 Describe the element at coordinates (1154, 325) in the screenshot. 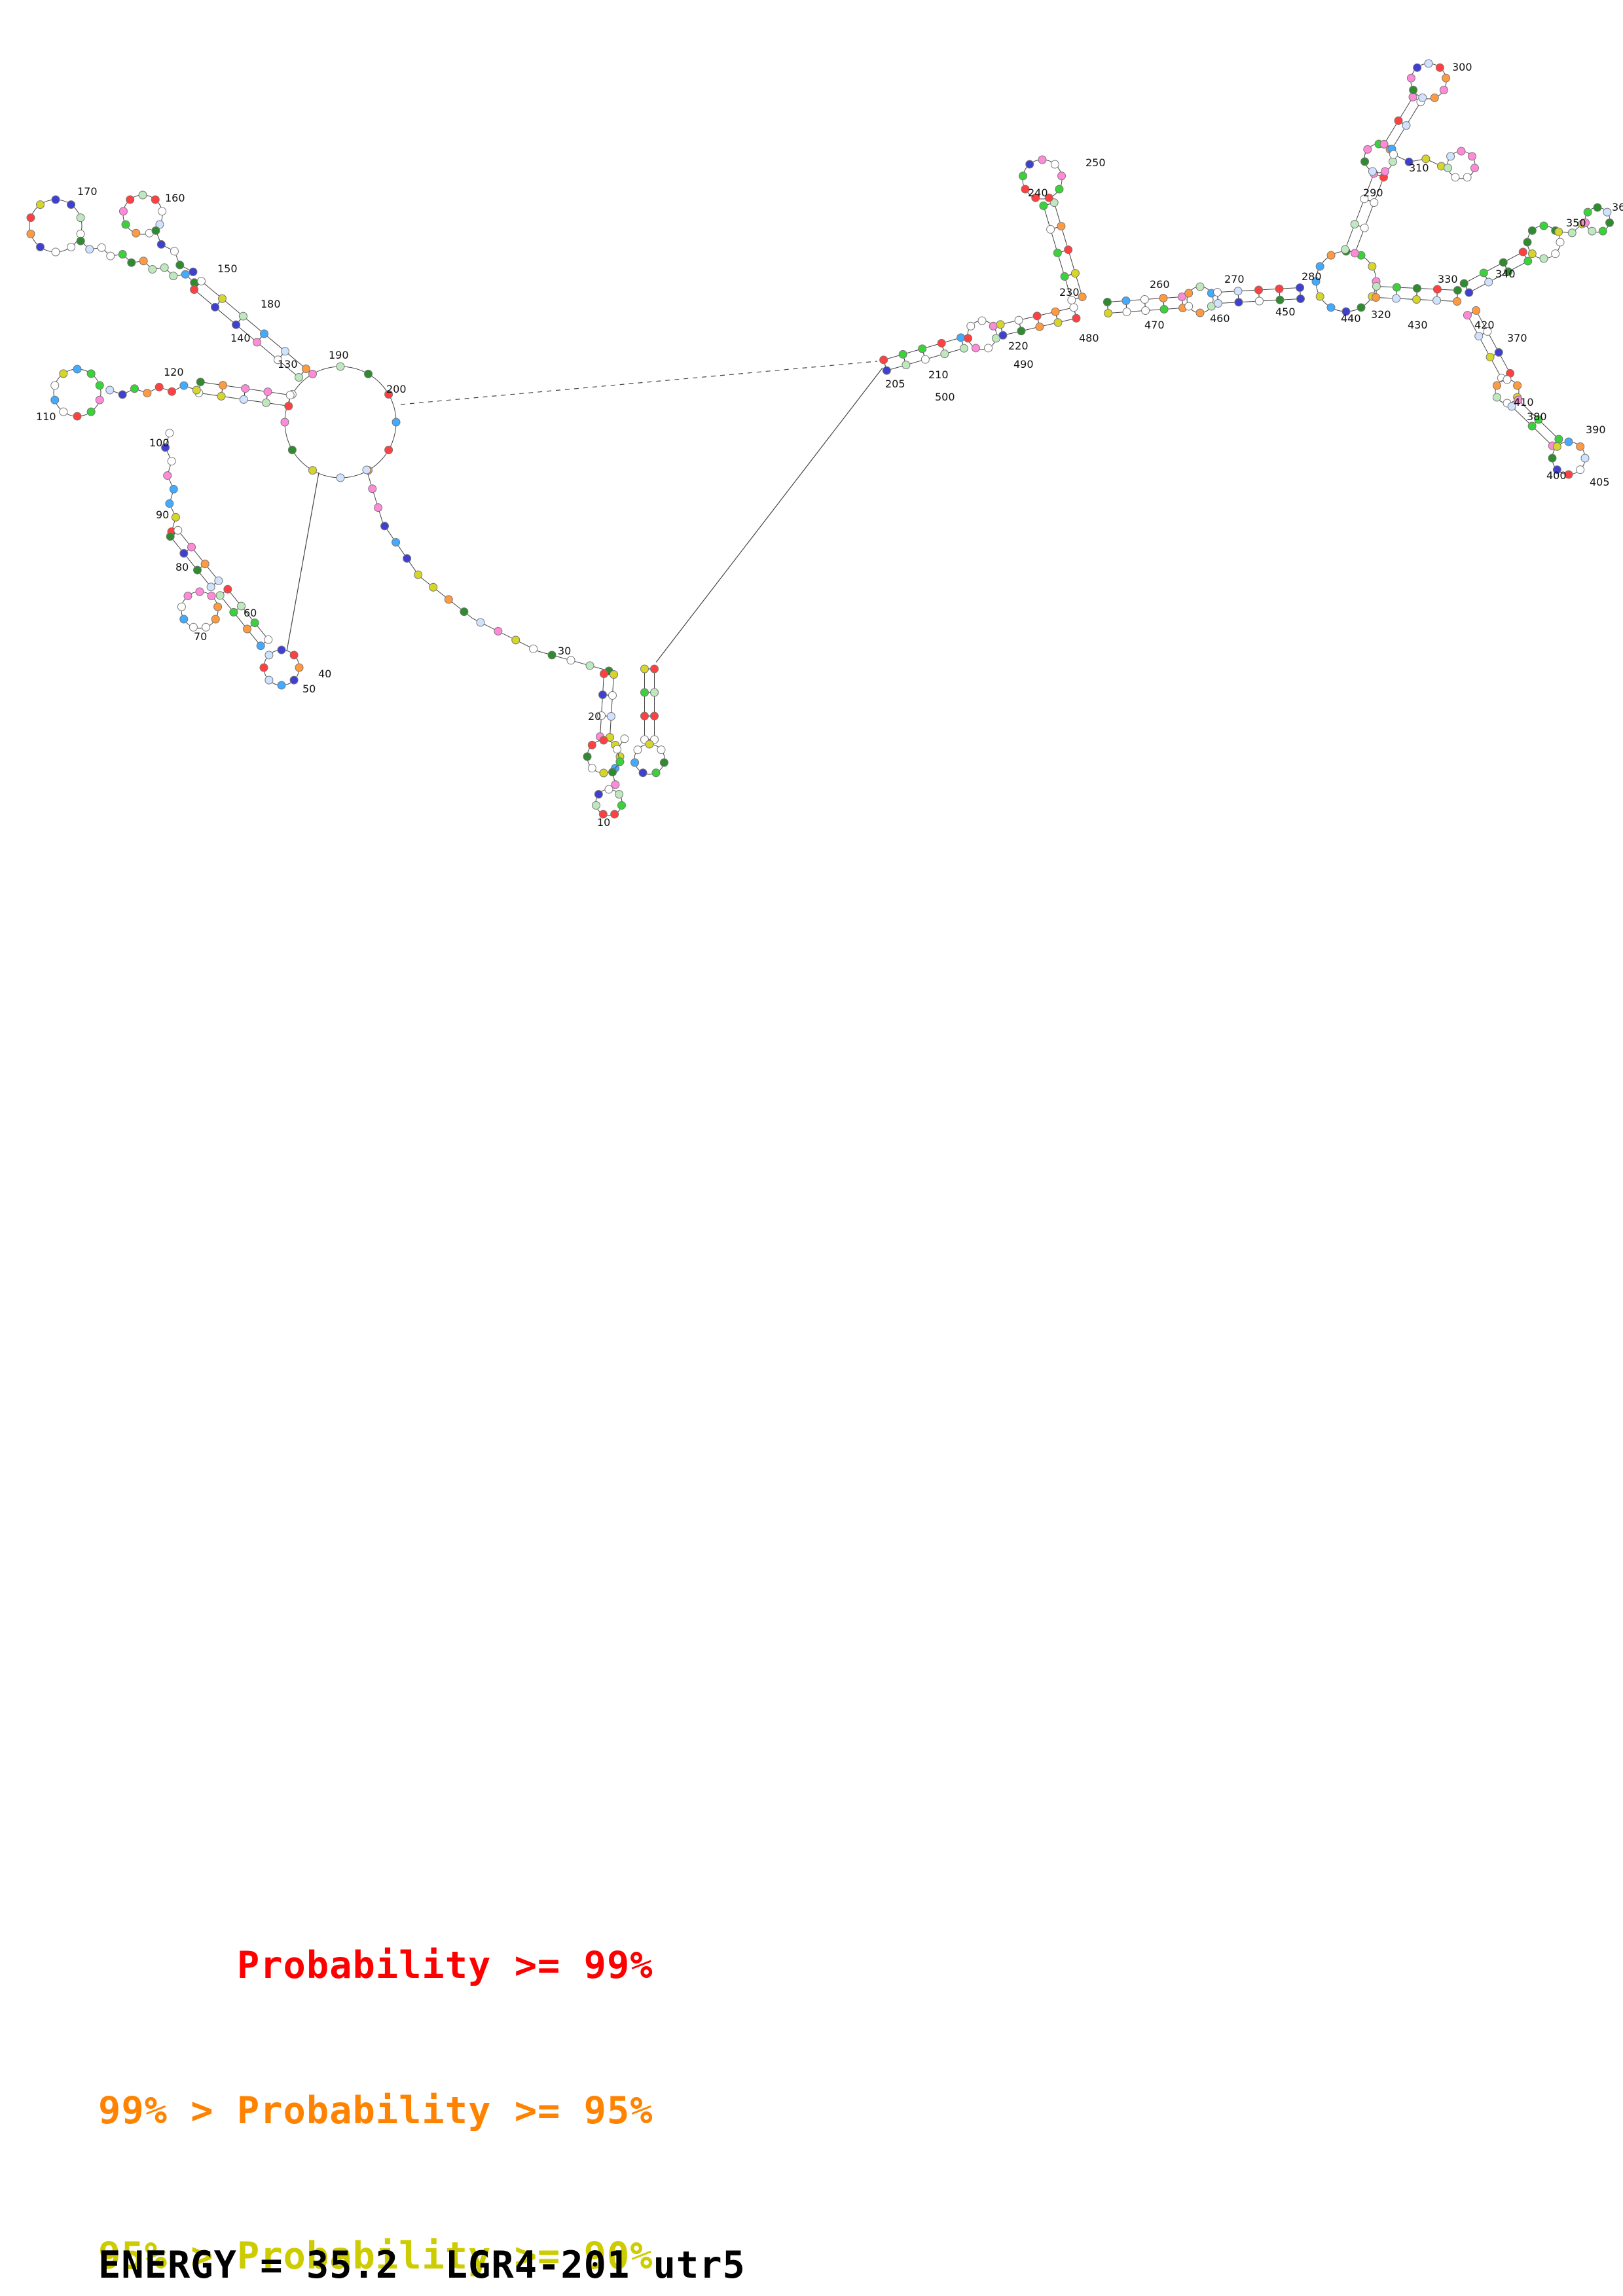

I see `svg-text: 470` at that location.